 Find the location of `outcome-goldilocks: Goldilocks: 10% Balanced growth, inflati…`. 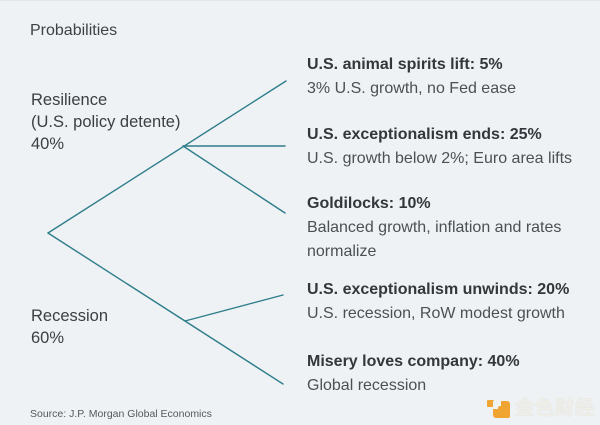

outcome-goldilocks: Goldilocks: 10% Balanced growth, inflati… is located at coordinates (453, 228).